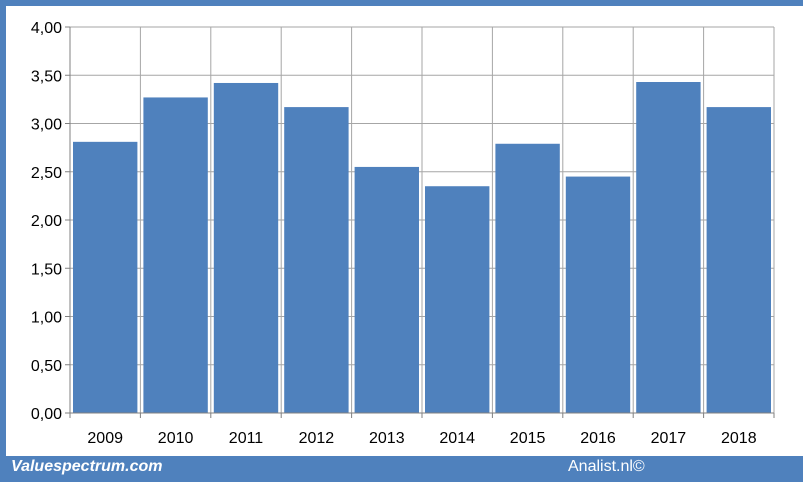 The image size is (803, 482). What do you see at coordinates (46, 366) in the screenshot?
I see `y-tick-label: 0,50` at bounding box center [46, 366].